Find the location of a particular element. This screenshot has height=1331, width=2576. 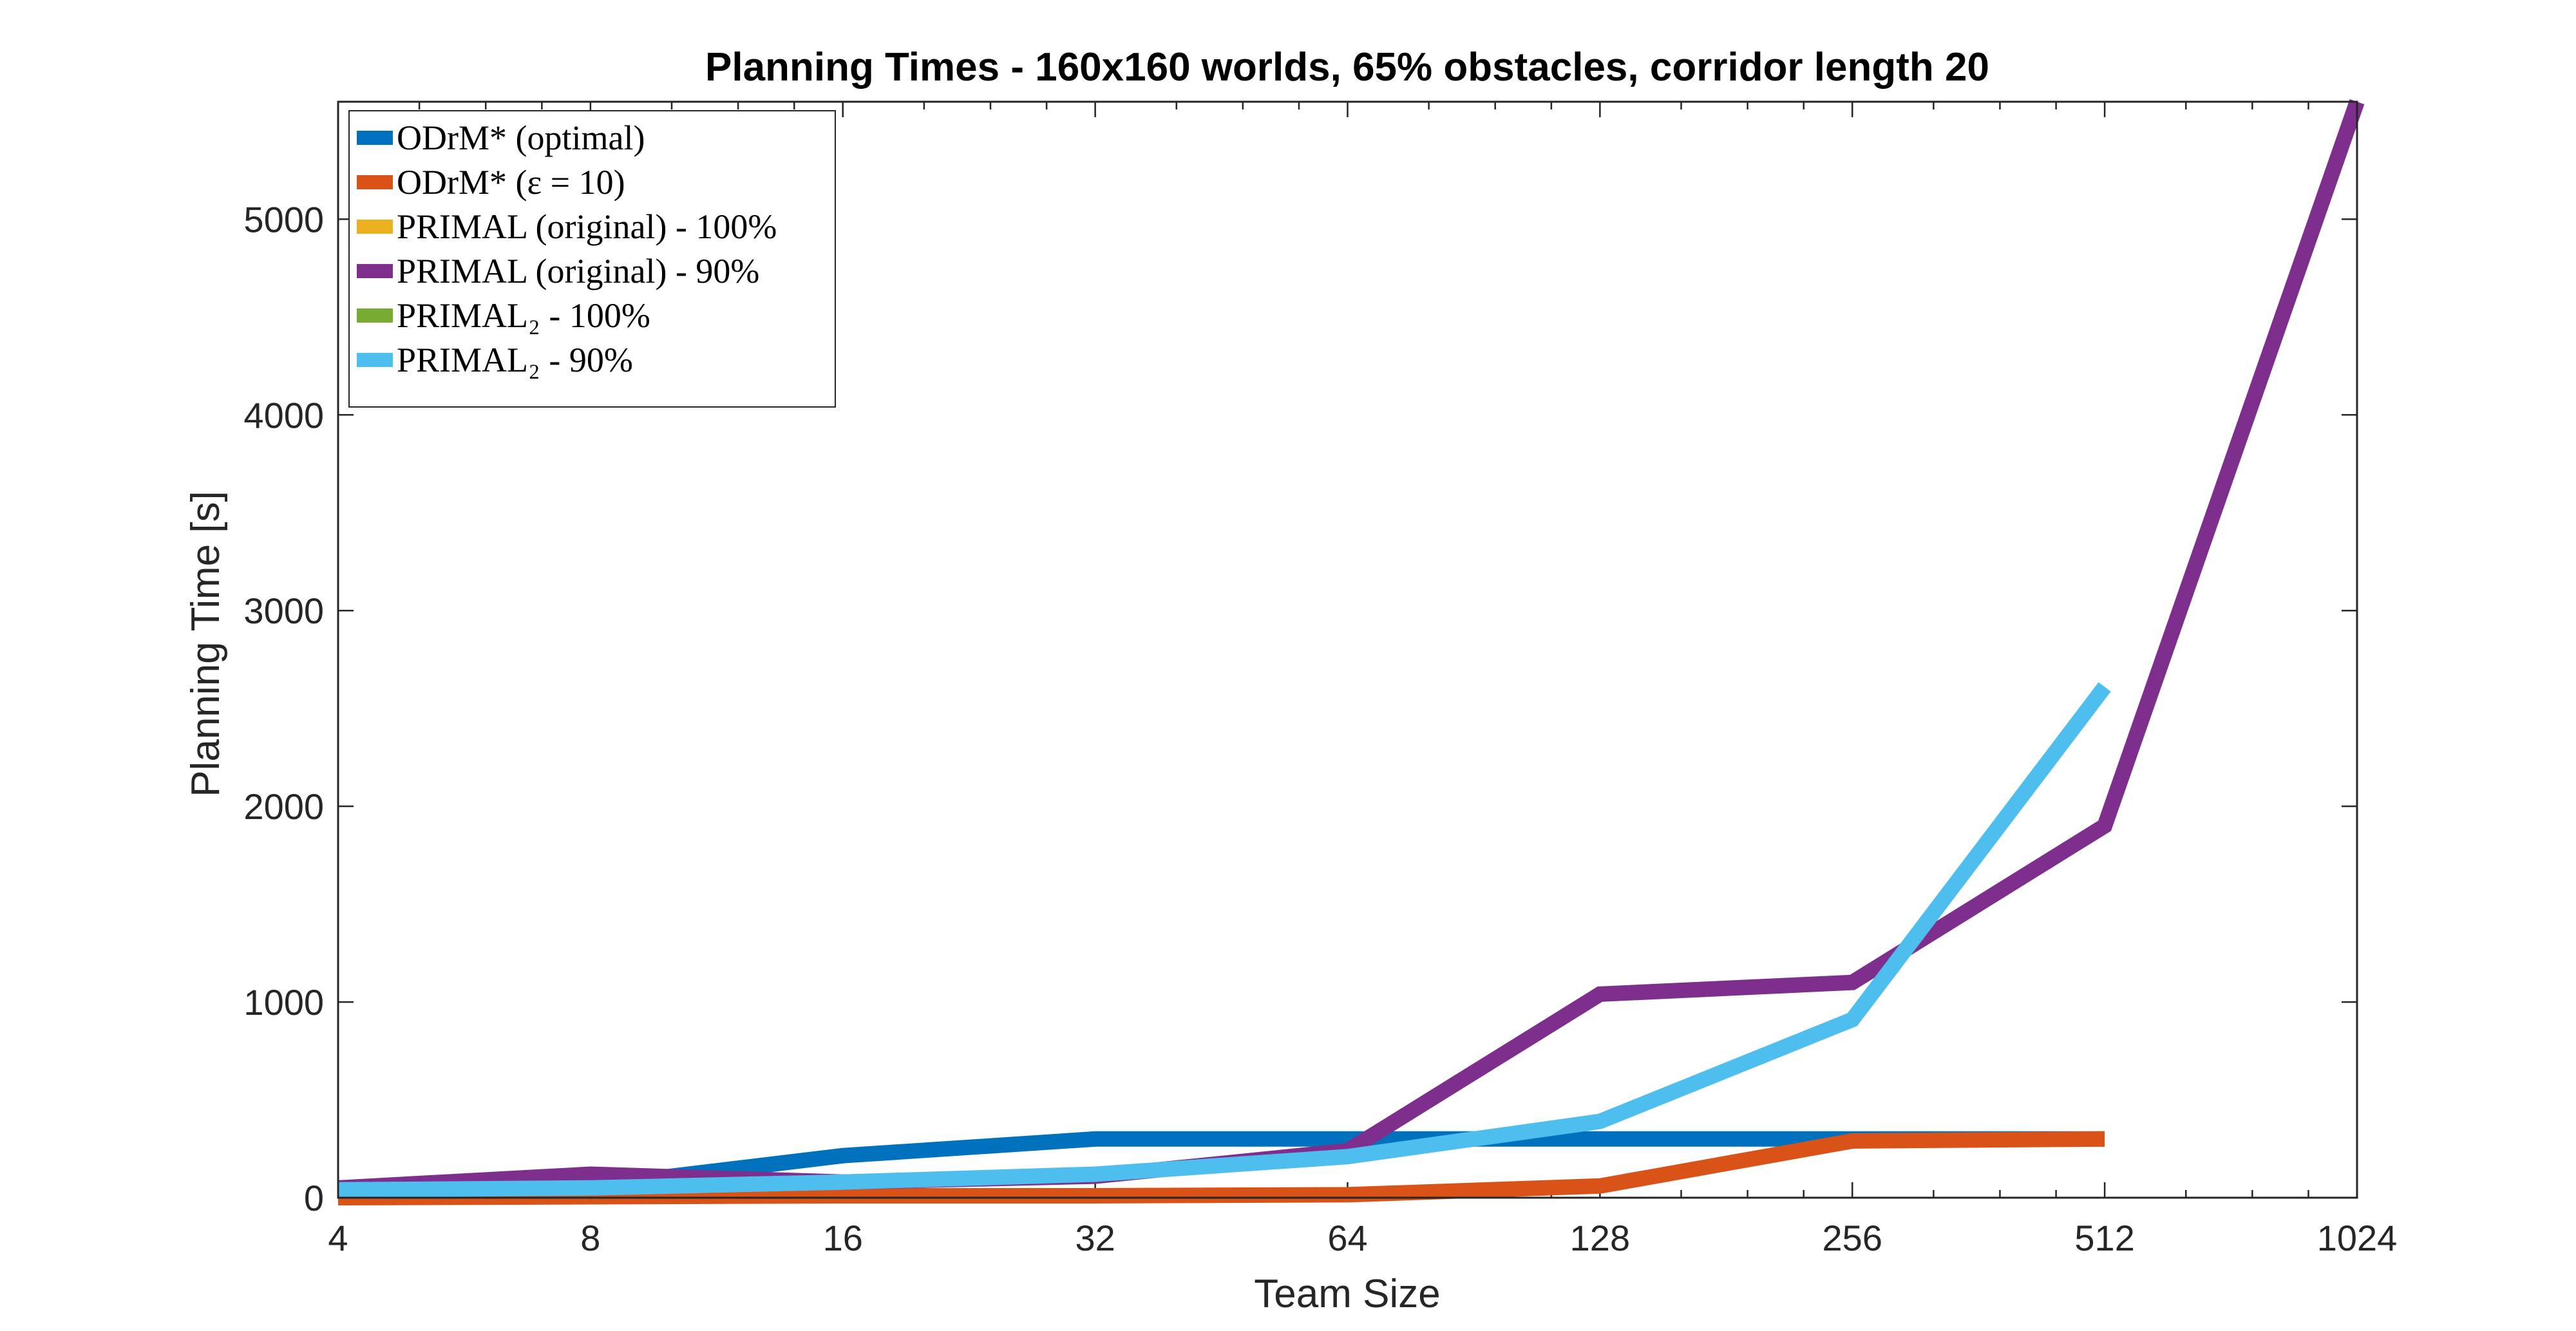

x-tick-label: 128 is located at coordinates (1600, 1238).